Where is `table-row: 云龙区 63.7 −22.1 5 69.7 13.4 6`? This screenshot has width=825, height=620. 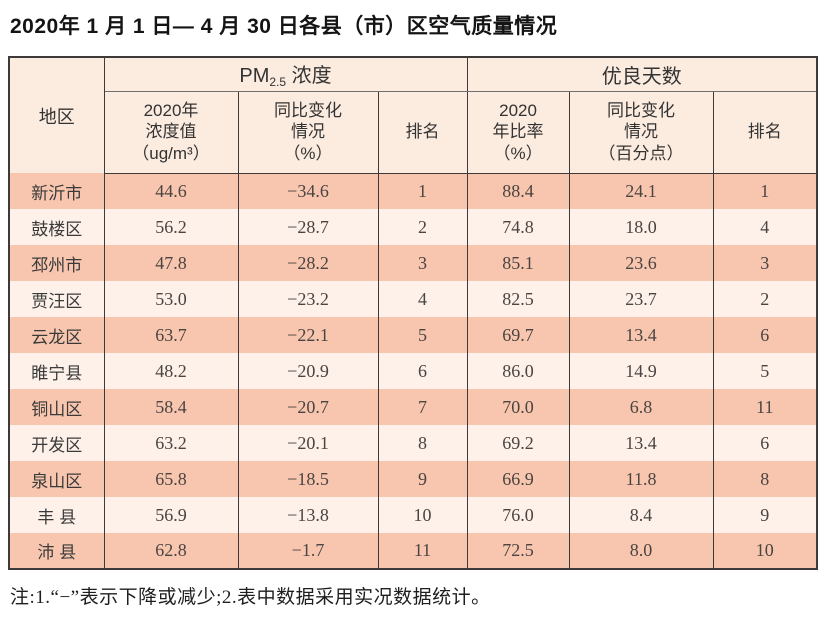 table-row: 云龙区 63.7 −22.1 5 69.7 13.4 6 is located at coordinates (413, 335).